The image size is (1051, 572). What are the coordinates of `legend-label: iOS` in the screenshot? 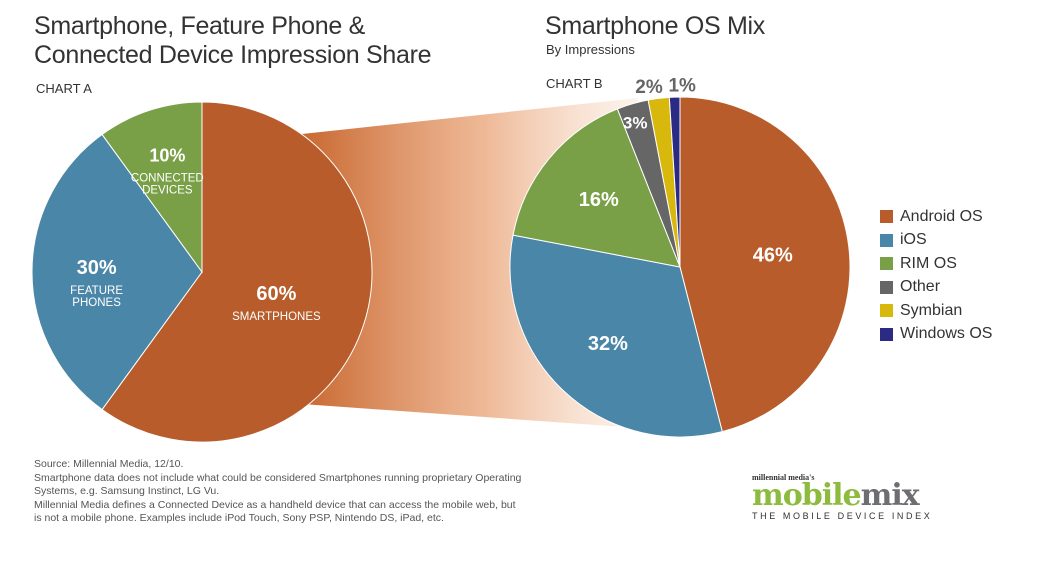 It's located at (913, 240).